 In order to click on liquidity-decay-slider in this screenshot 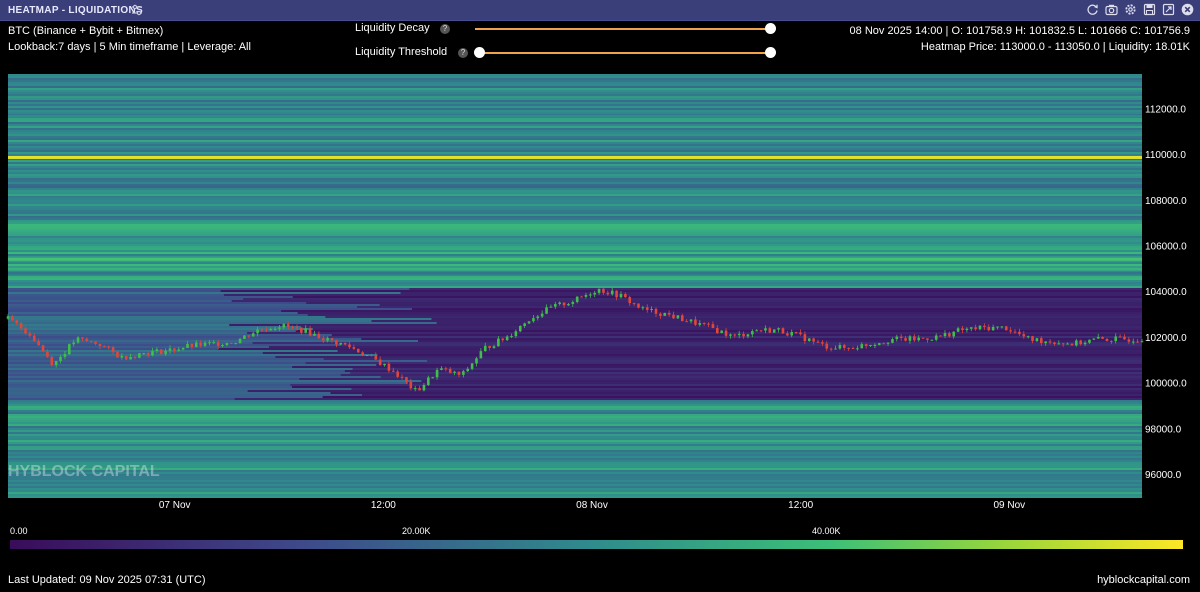, I will do `click(623, 29)`.